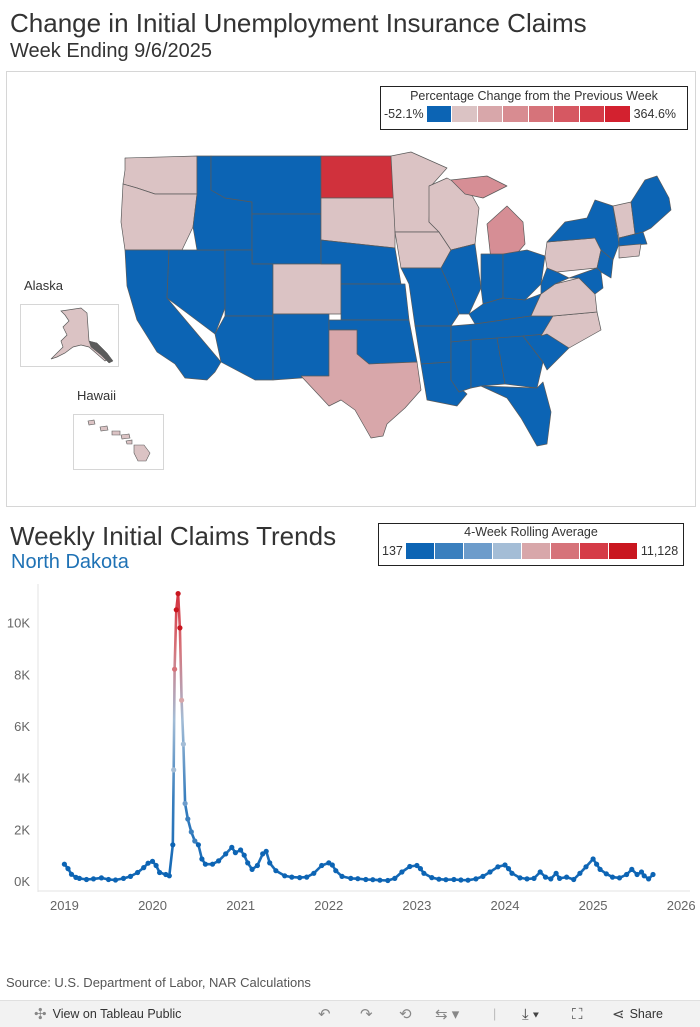 This screenshot has width=700, height=1027. What do you see at coordinates (375, 302) in the screenshot?
I see `state-kansas` at bounding box center [375, 302].